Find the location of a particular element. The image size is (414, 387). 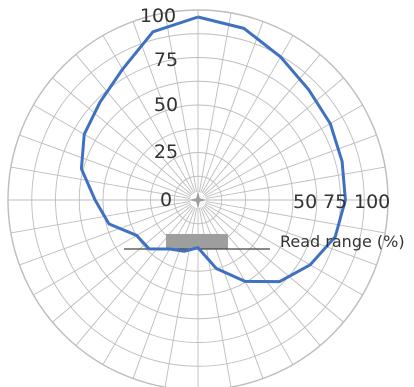

side-tick-label: 50 is located at coordinates (305, 202).